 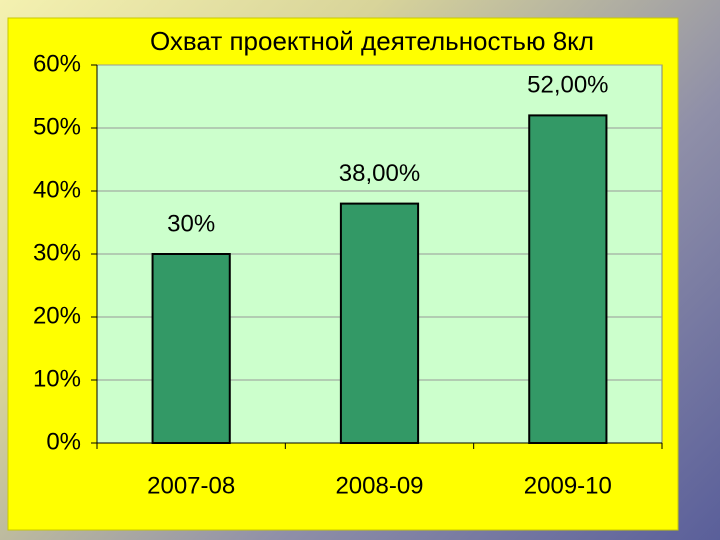 I want to click on x-tick-label: 2009-10, so click(x=568, y=485).